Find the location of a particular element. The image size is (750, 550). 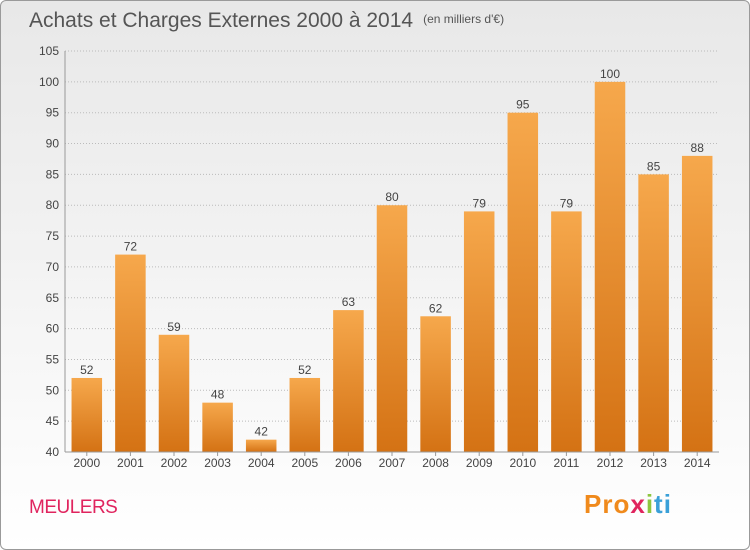

y-tick-label: 70 is located at coordinates (53, 267).